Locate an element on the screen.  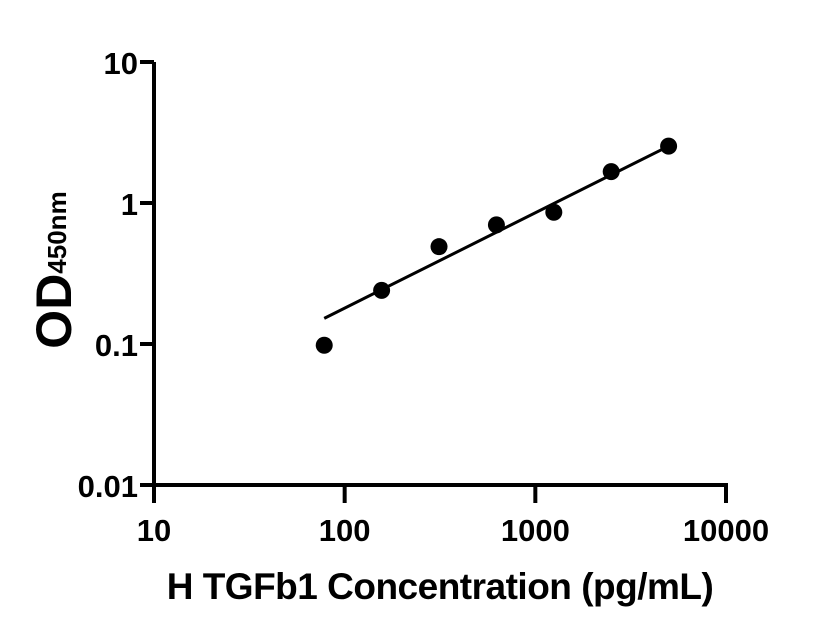
y-tick-label: 1 is located at coordinates (129, 204).